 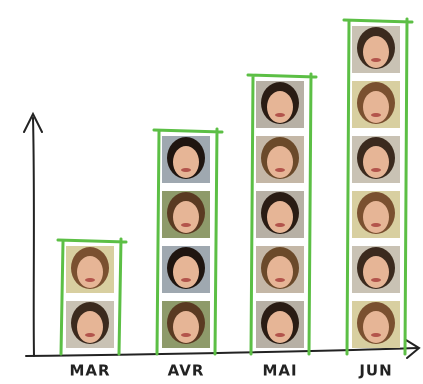 What do you see at coordinates (413, 349) in the screenshot?
I see `x-axis-arrow` at bounding box center [413, 349].